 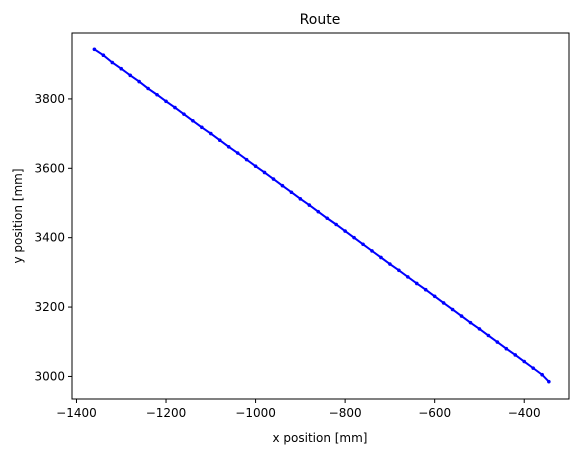 I want to click on x-tick-label: −600, so click(x=434, y=413).